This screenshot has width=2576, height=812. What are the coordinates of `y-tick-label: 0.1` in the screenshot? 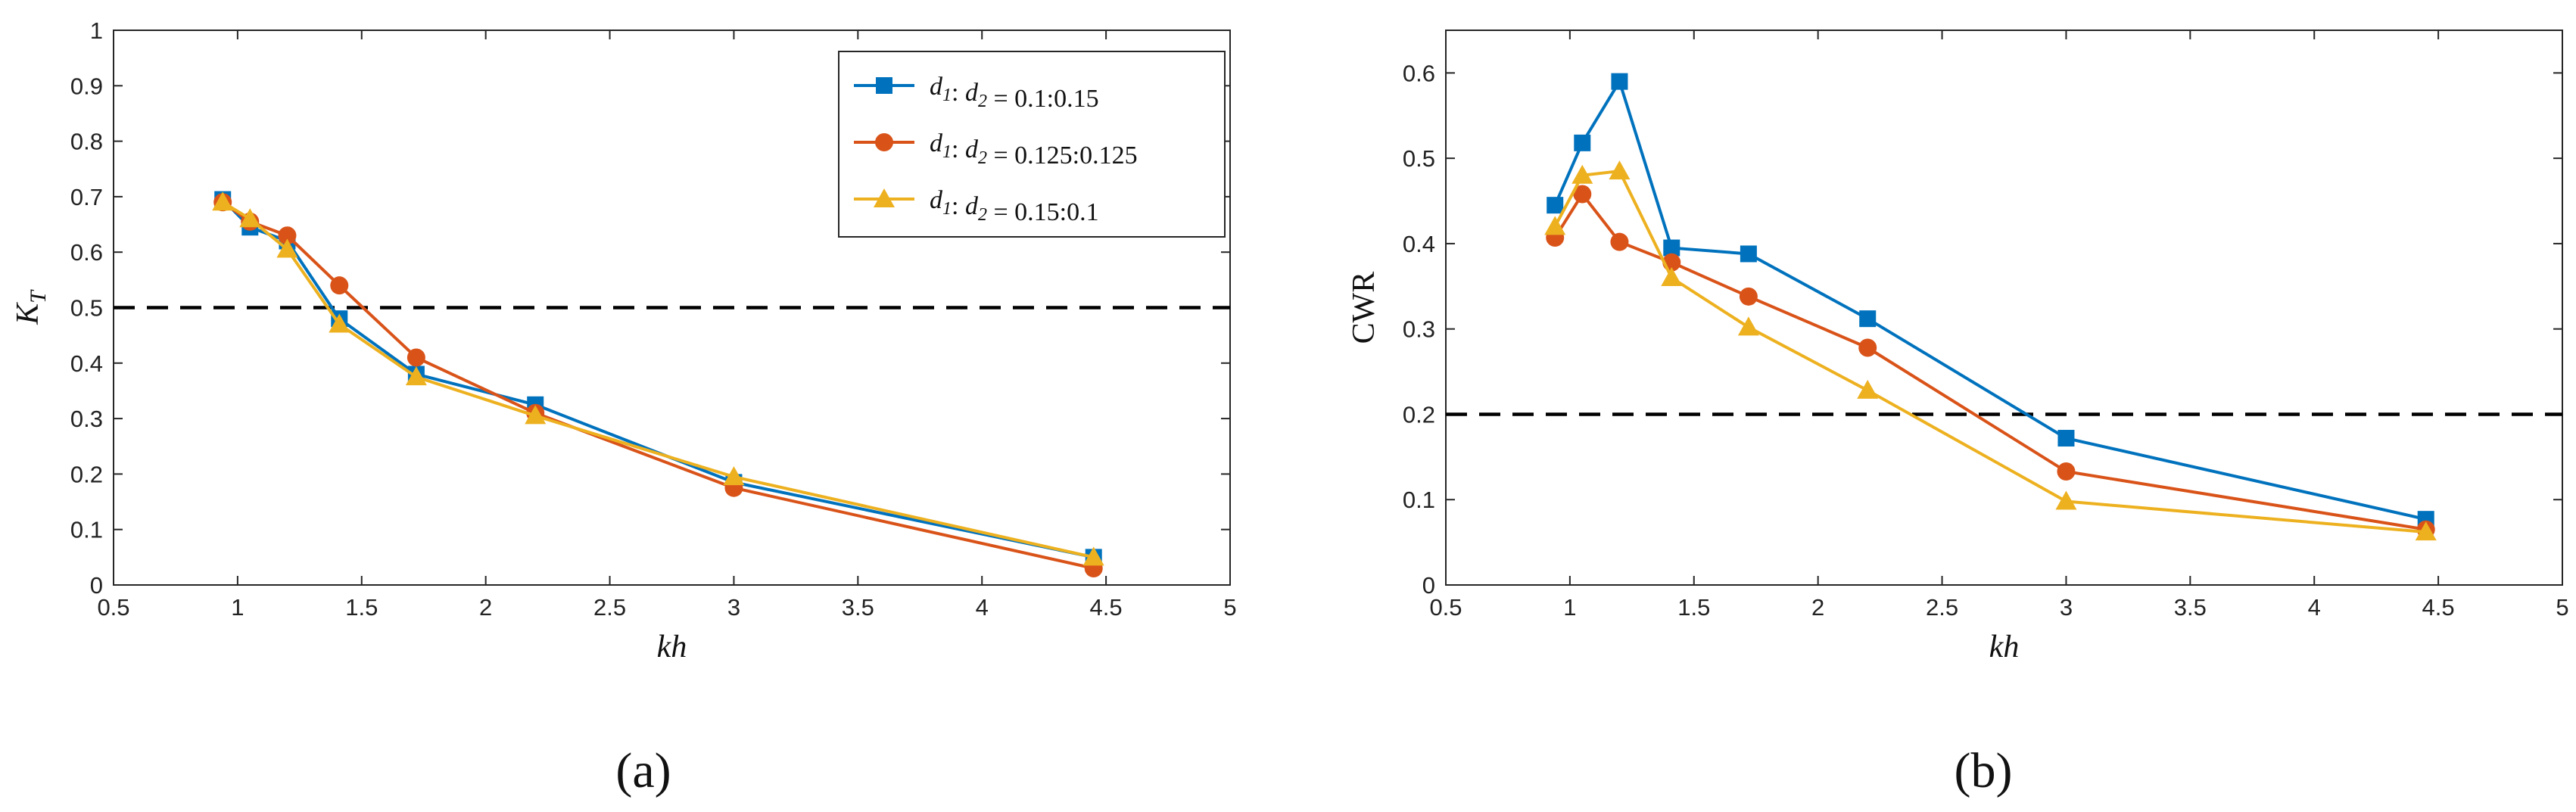 It's located at (86, 530).